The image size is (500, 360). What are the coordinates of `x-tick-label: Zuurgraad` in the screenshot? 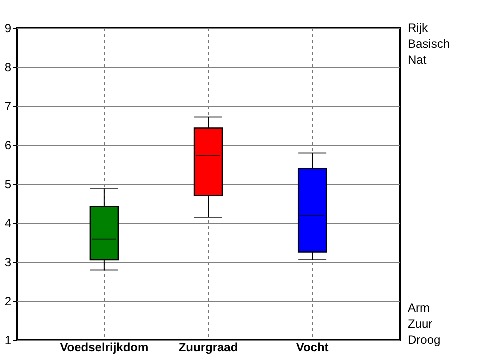 It's located at (208, 347).